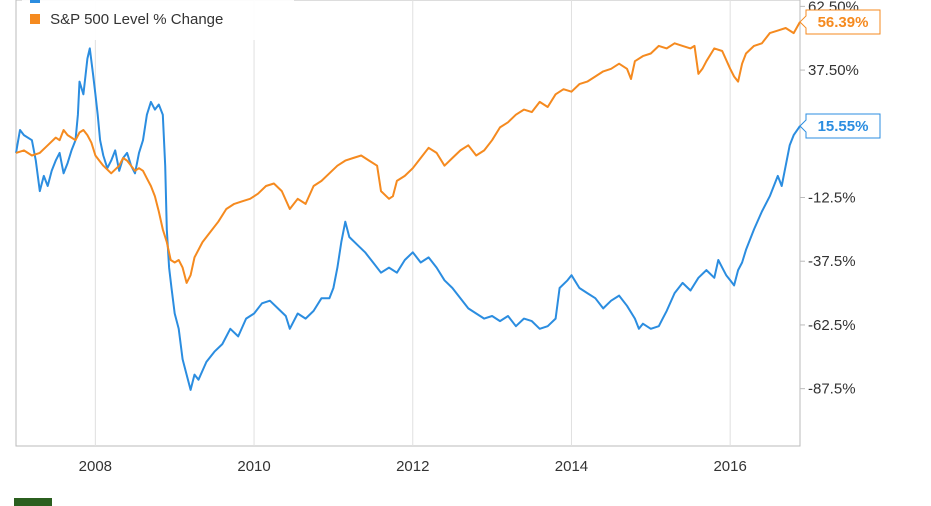  Describe the element at coordinates (253, 466) in the screenshot. I see `x-tick-label: 2010` at that location.